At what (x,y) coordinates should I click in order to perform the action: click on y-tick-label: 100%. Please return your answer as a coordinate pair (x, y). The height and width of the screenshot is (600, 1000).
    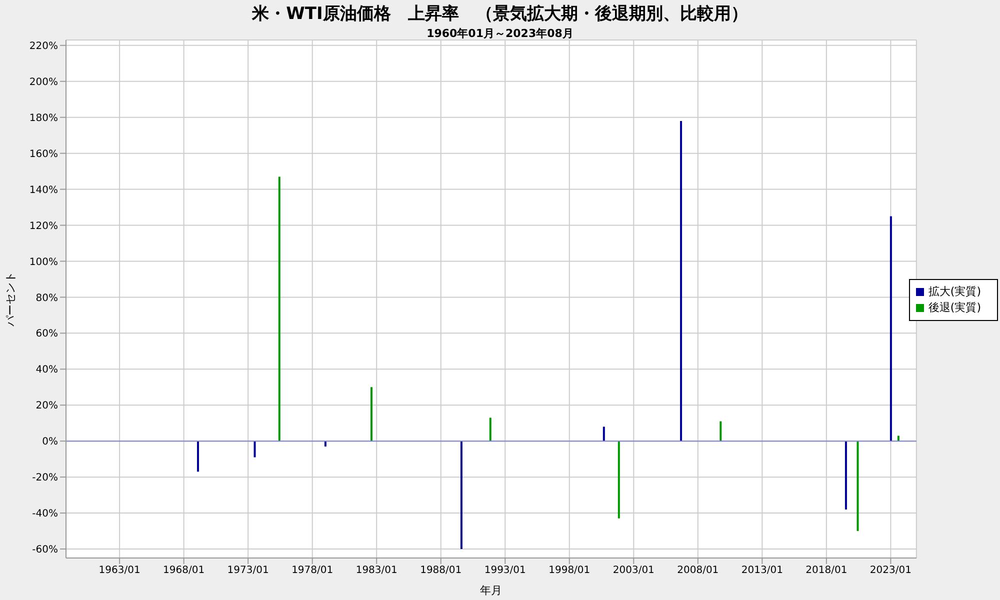
    Looking at the image, I should click on (43, 262).